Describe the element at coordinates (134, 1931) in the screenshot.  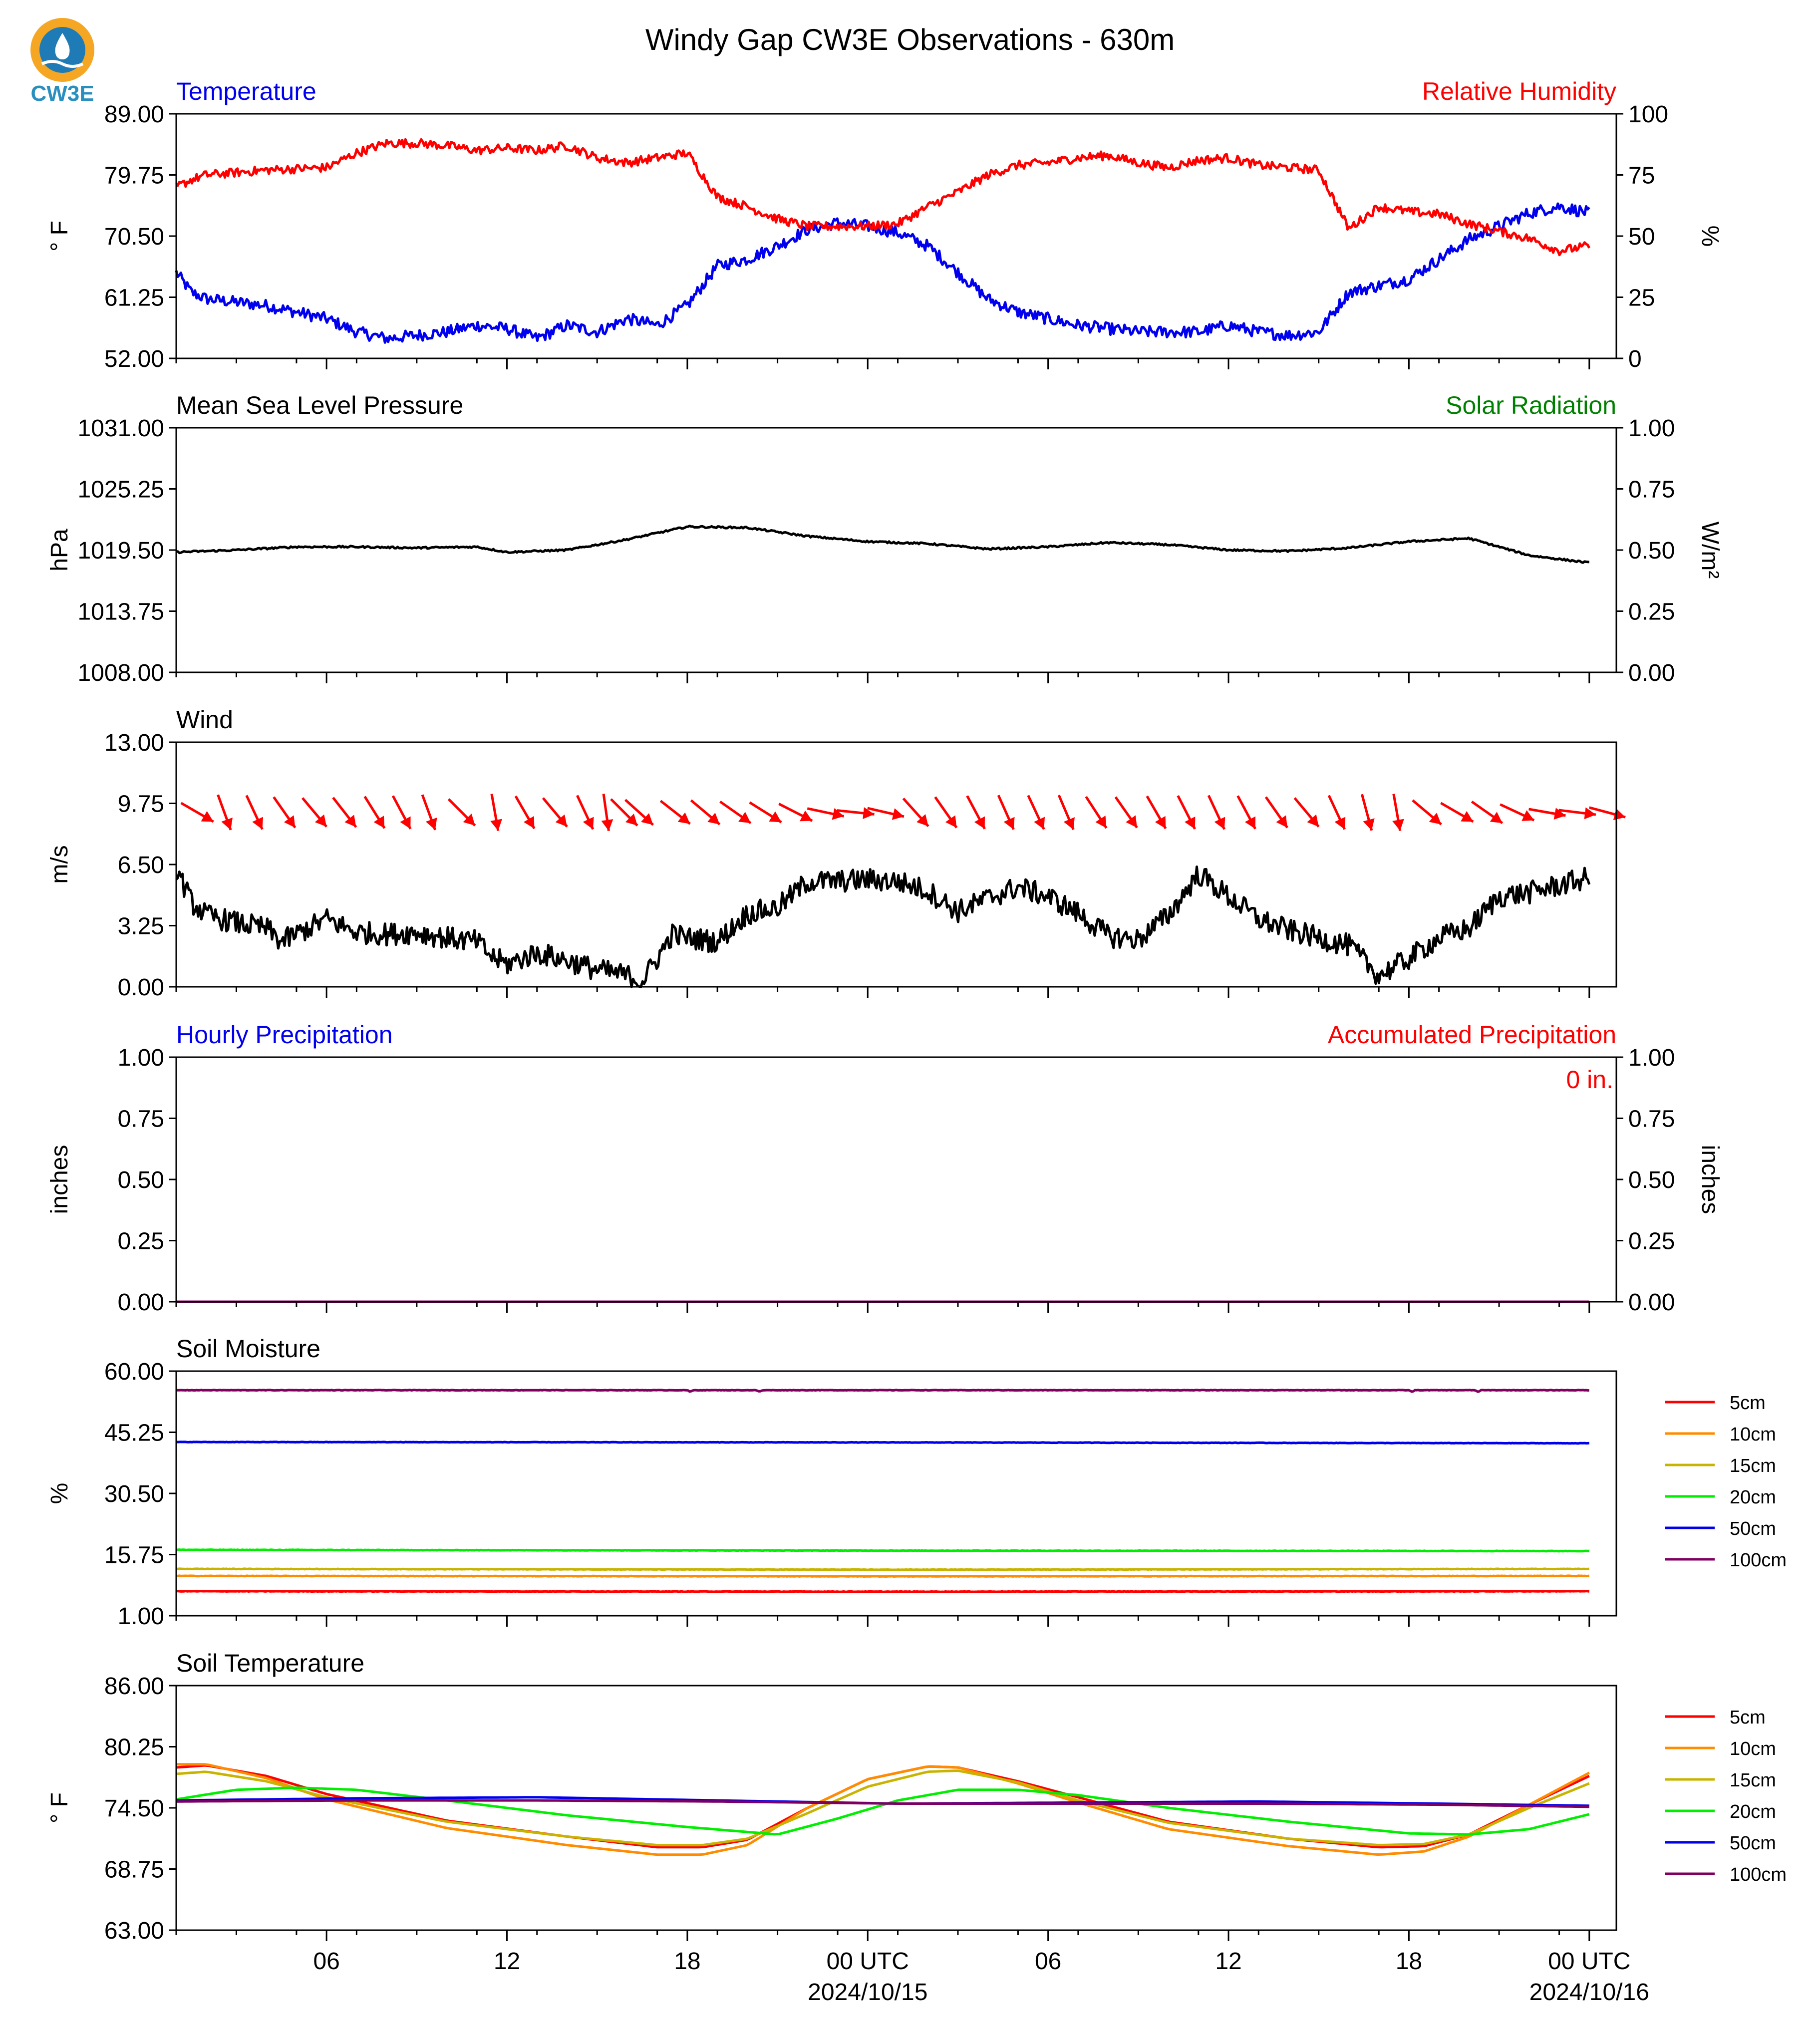
I see `y-tick-label-left: 63.00` at that location.